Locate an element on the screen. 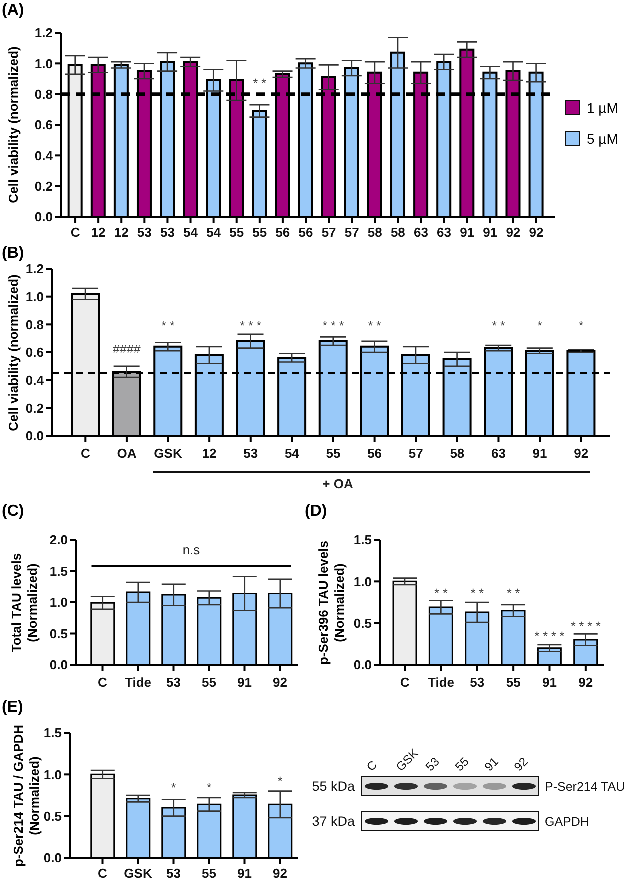 This screenshot has width=627, height=884. category-label: C is located at coordinates (372, 766).